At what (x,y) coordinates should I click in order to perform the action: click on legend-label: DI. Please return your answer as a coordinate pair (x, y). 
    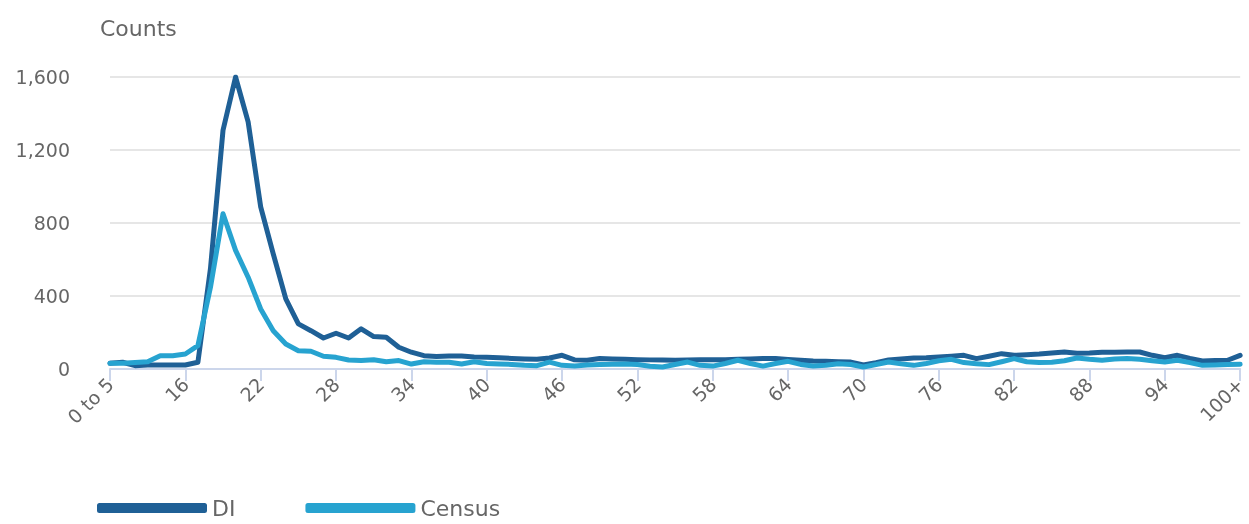
    Looking at the image, I should click on (224, 508).